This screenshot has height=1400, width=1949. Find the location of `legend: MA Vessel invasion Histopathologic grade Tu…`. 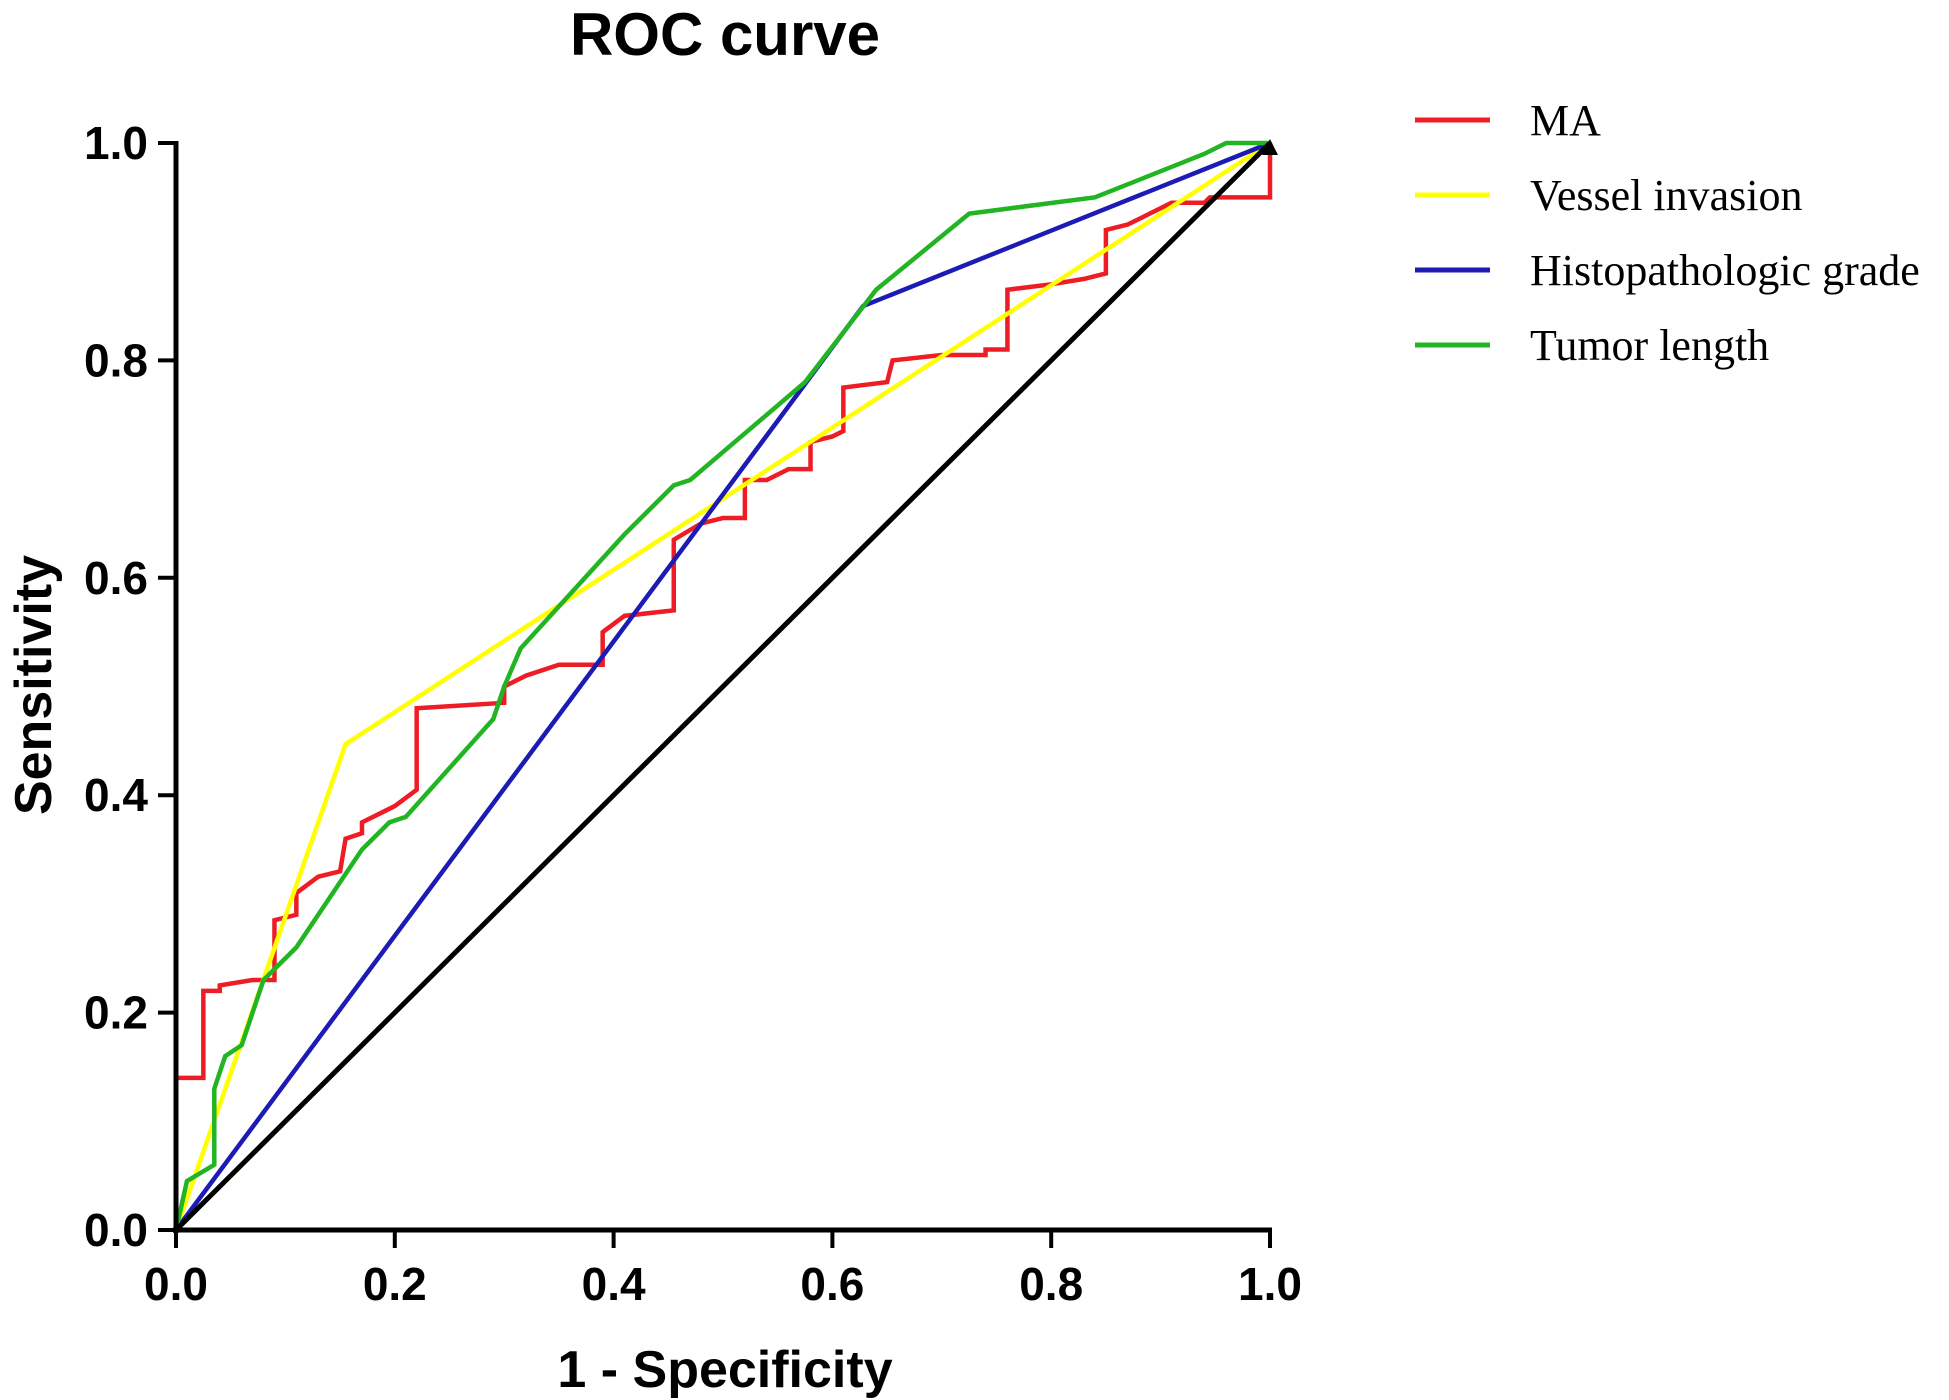

legend: MA Vessel invasion Histopathologic grade Tu… is located at coordinates (1667, 233).